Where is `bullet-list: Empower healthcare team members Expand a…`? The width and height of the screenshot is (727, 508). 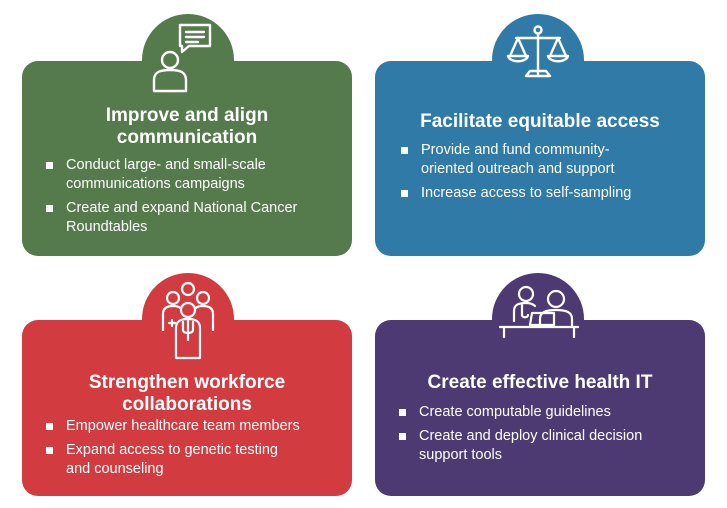 bullet-list: Empower healthcare team members Expand a… is located at coordinates (199, 450).